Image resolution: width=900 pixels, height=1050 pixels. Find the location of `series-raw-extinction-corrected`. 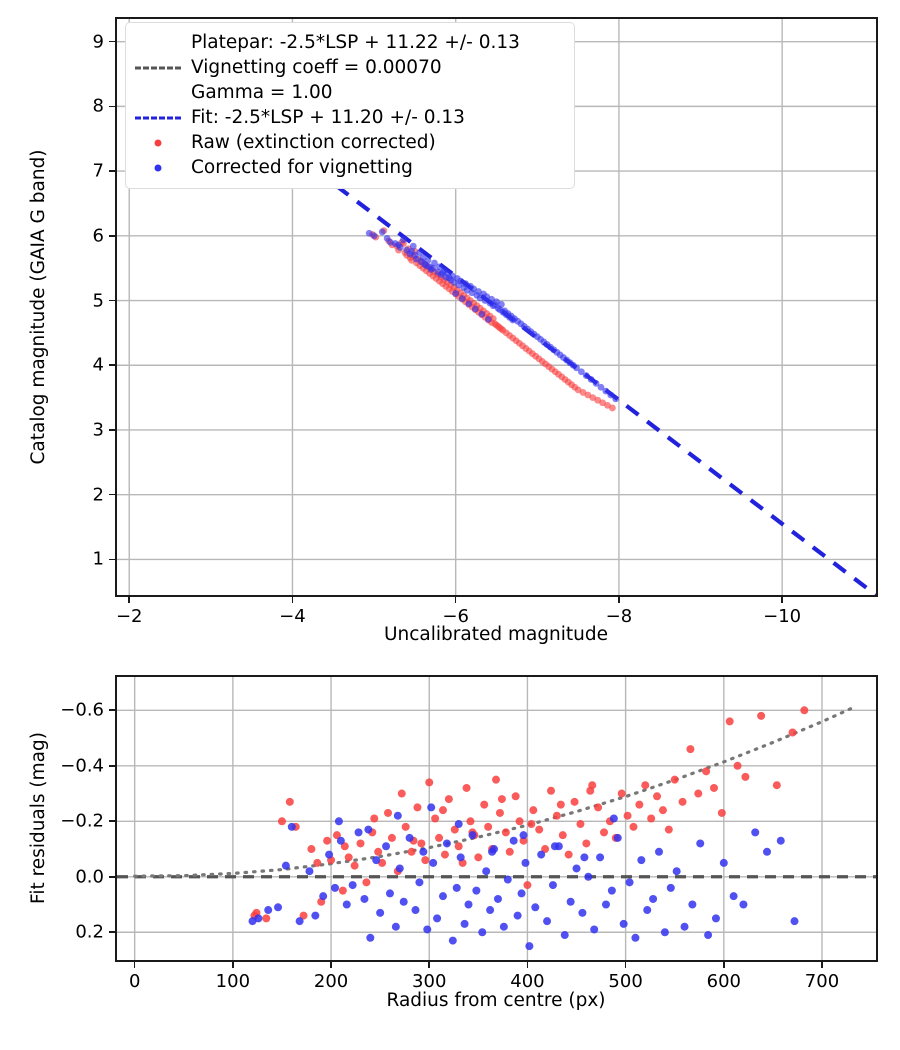

series-raw-extinction-corrected is located at coordinates (492, 319).